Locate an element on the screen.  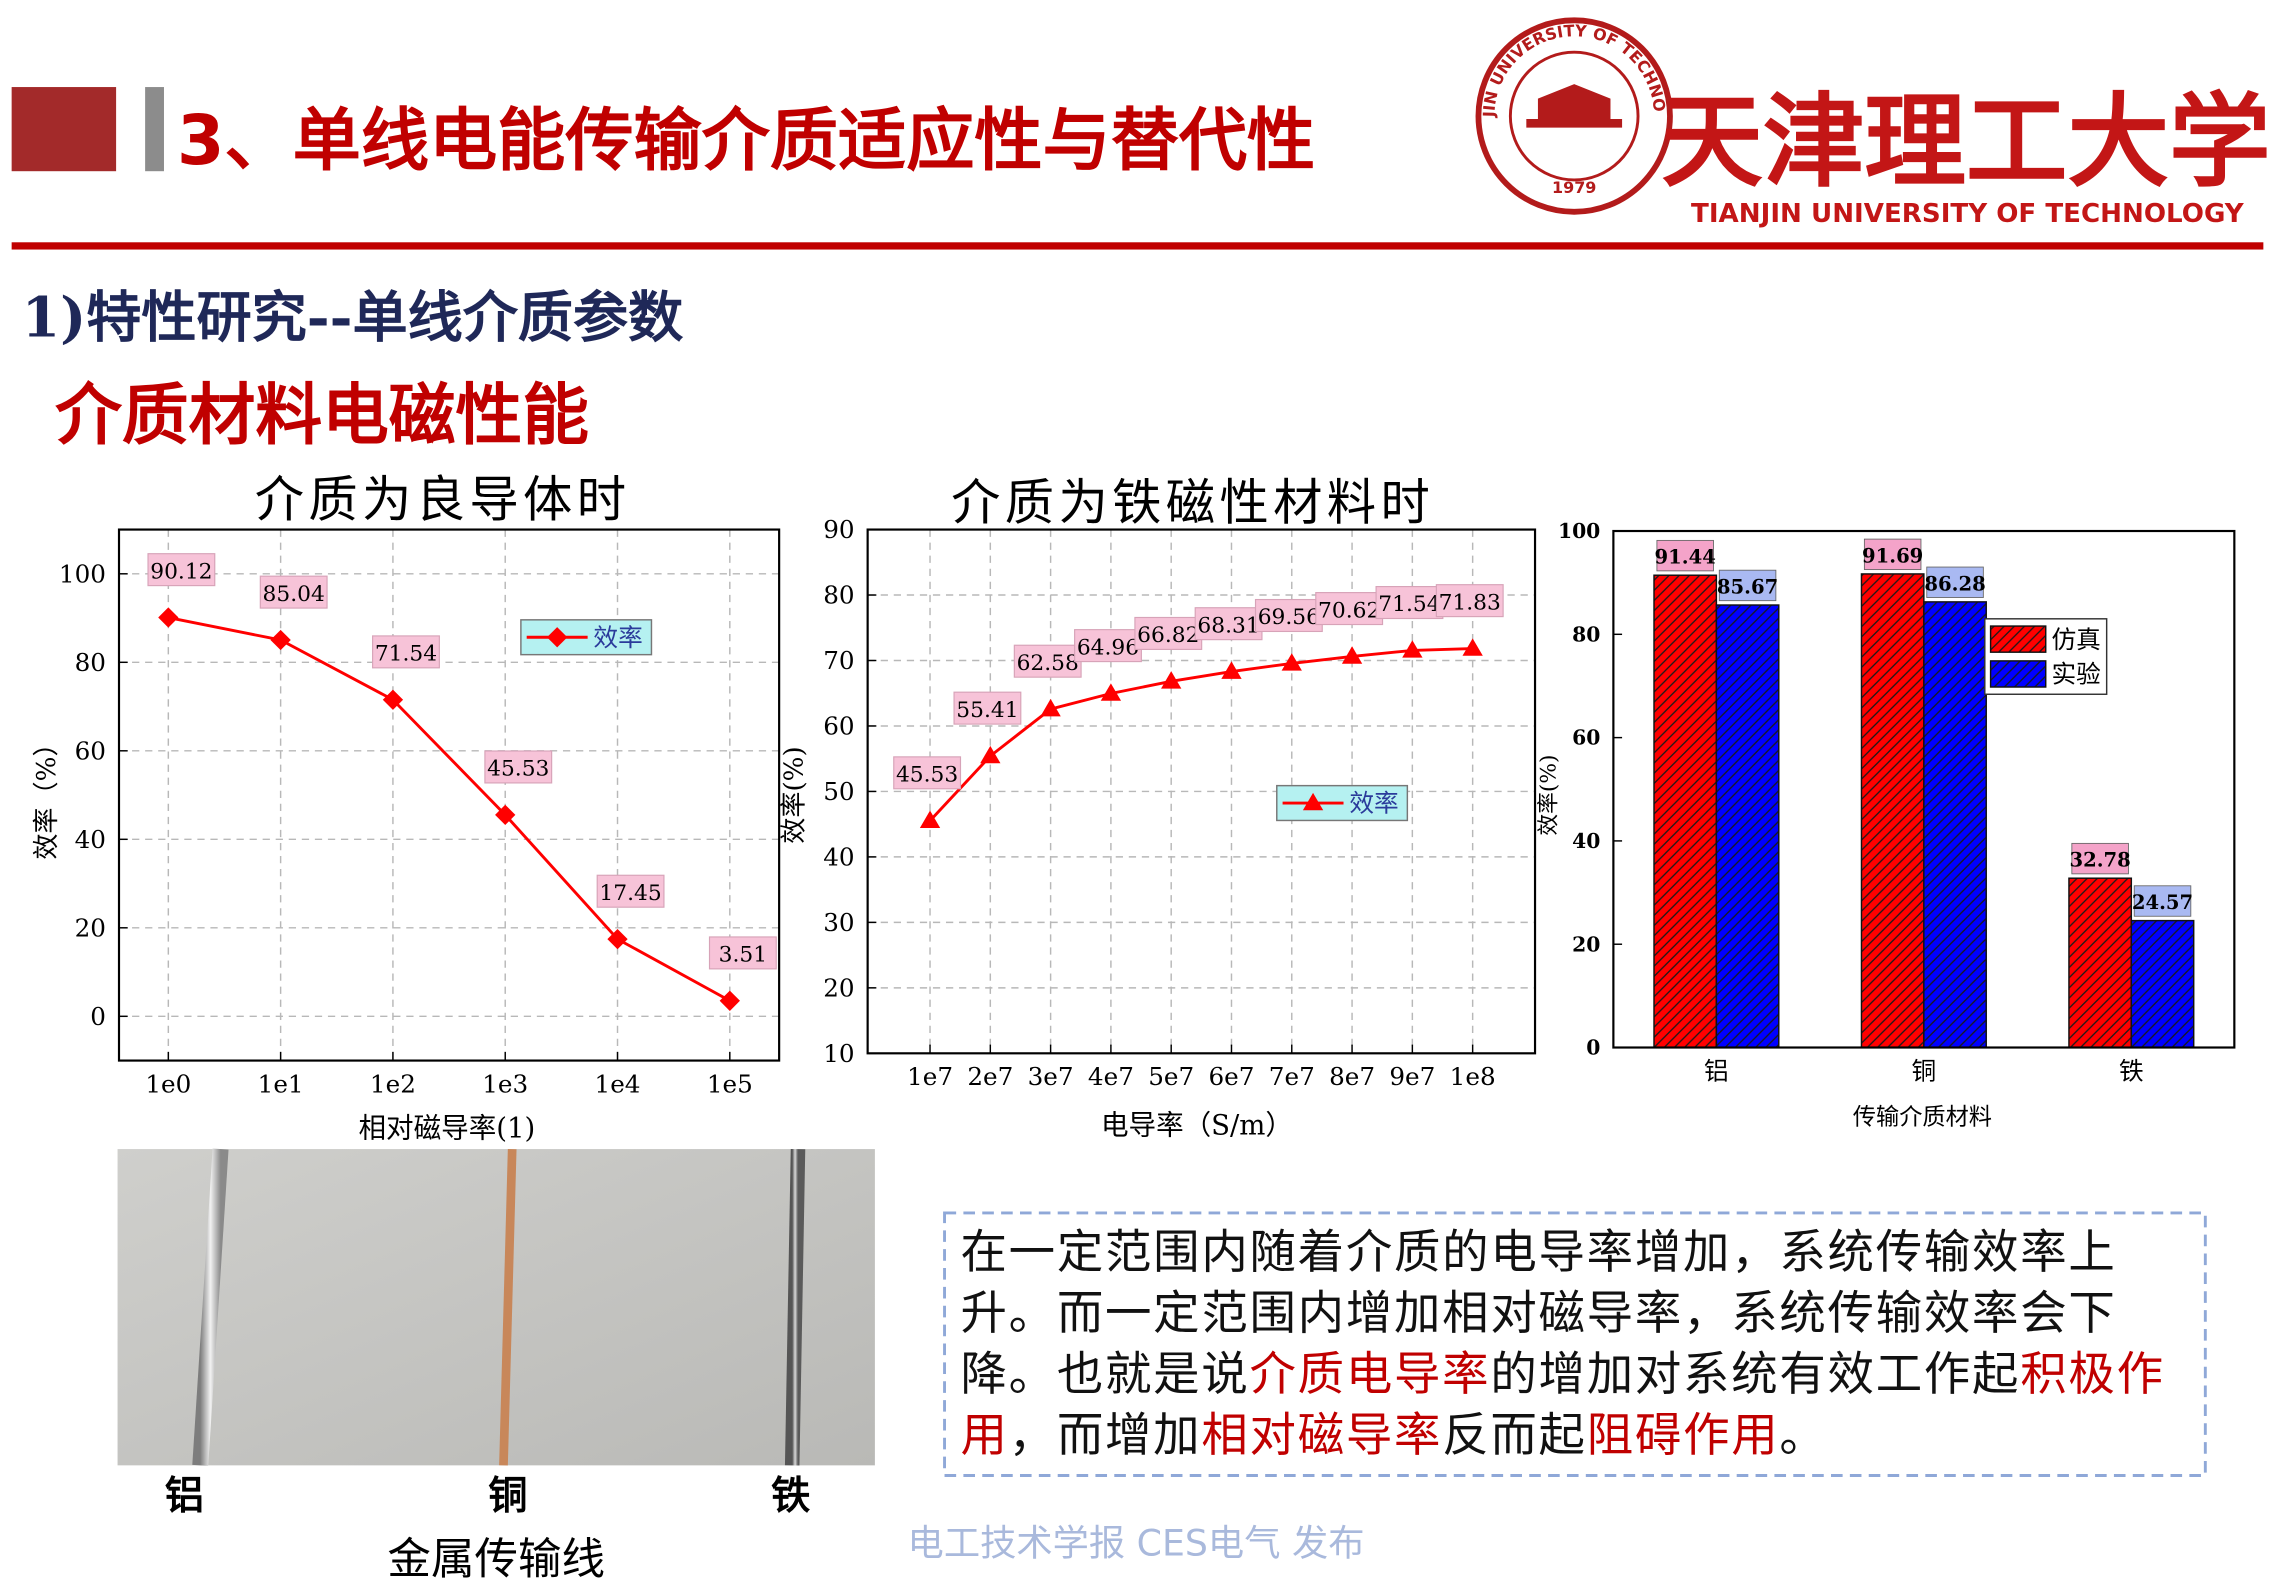
data-label: 45.53 is located at coordinates (518, 769).